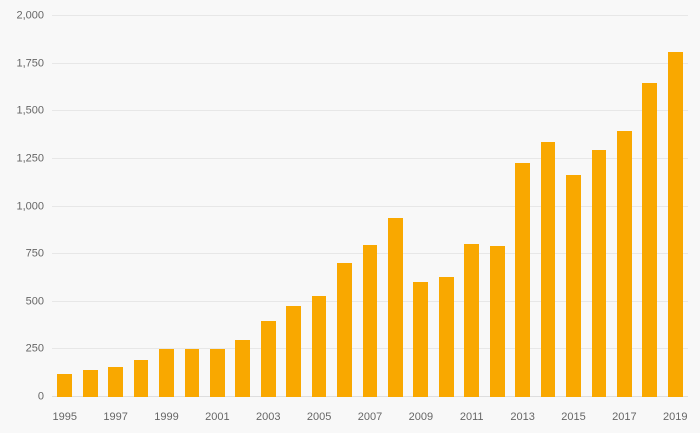 The height and width of the screenshot is (433, 700). I want to click on bar-slot-2015, so click(573, 206).